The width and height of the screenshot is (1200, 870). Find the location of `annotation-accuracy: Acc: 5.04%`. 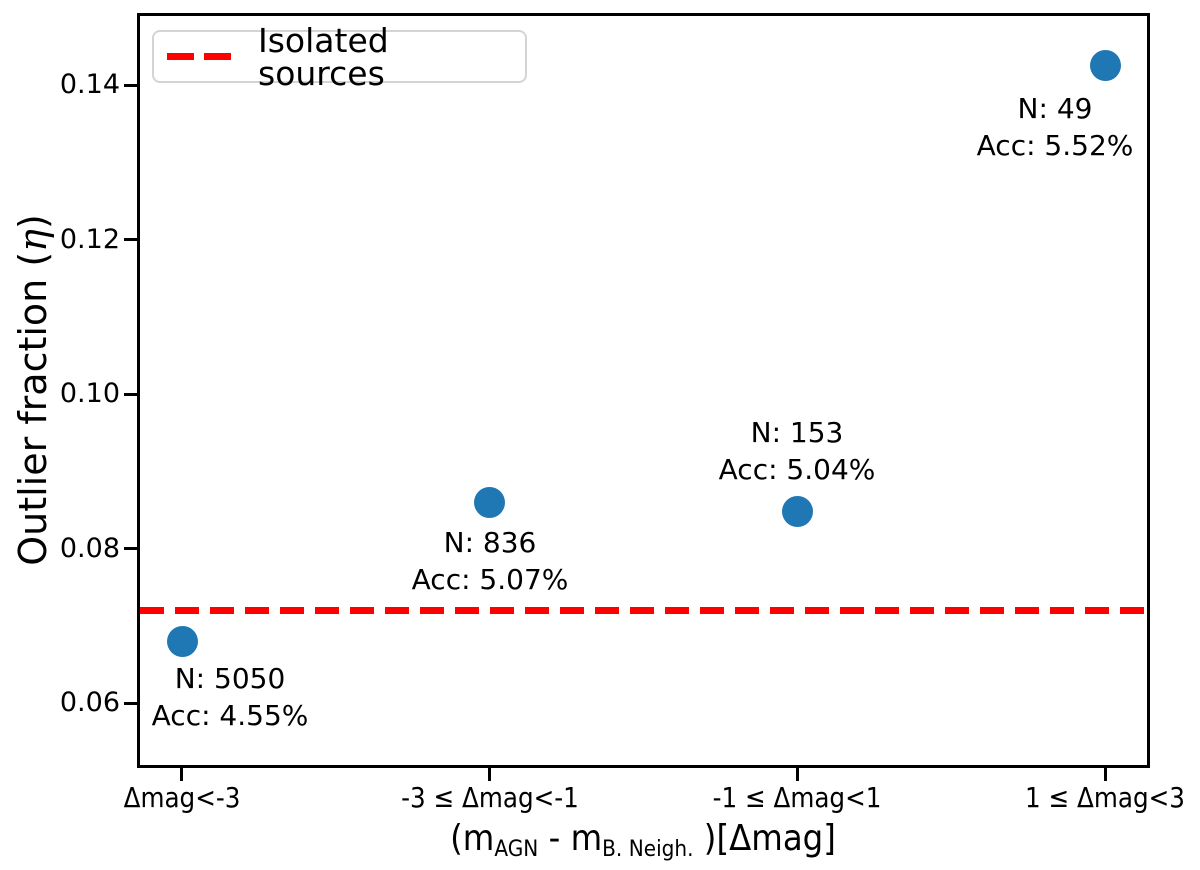

annotation-accuracy: Acc: 5.04% is located at coordinates (797, 469).